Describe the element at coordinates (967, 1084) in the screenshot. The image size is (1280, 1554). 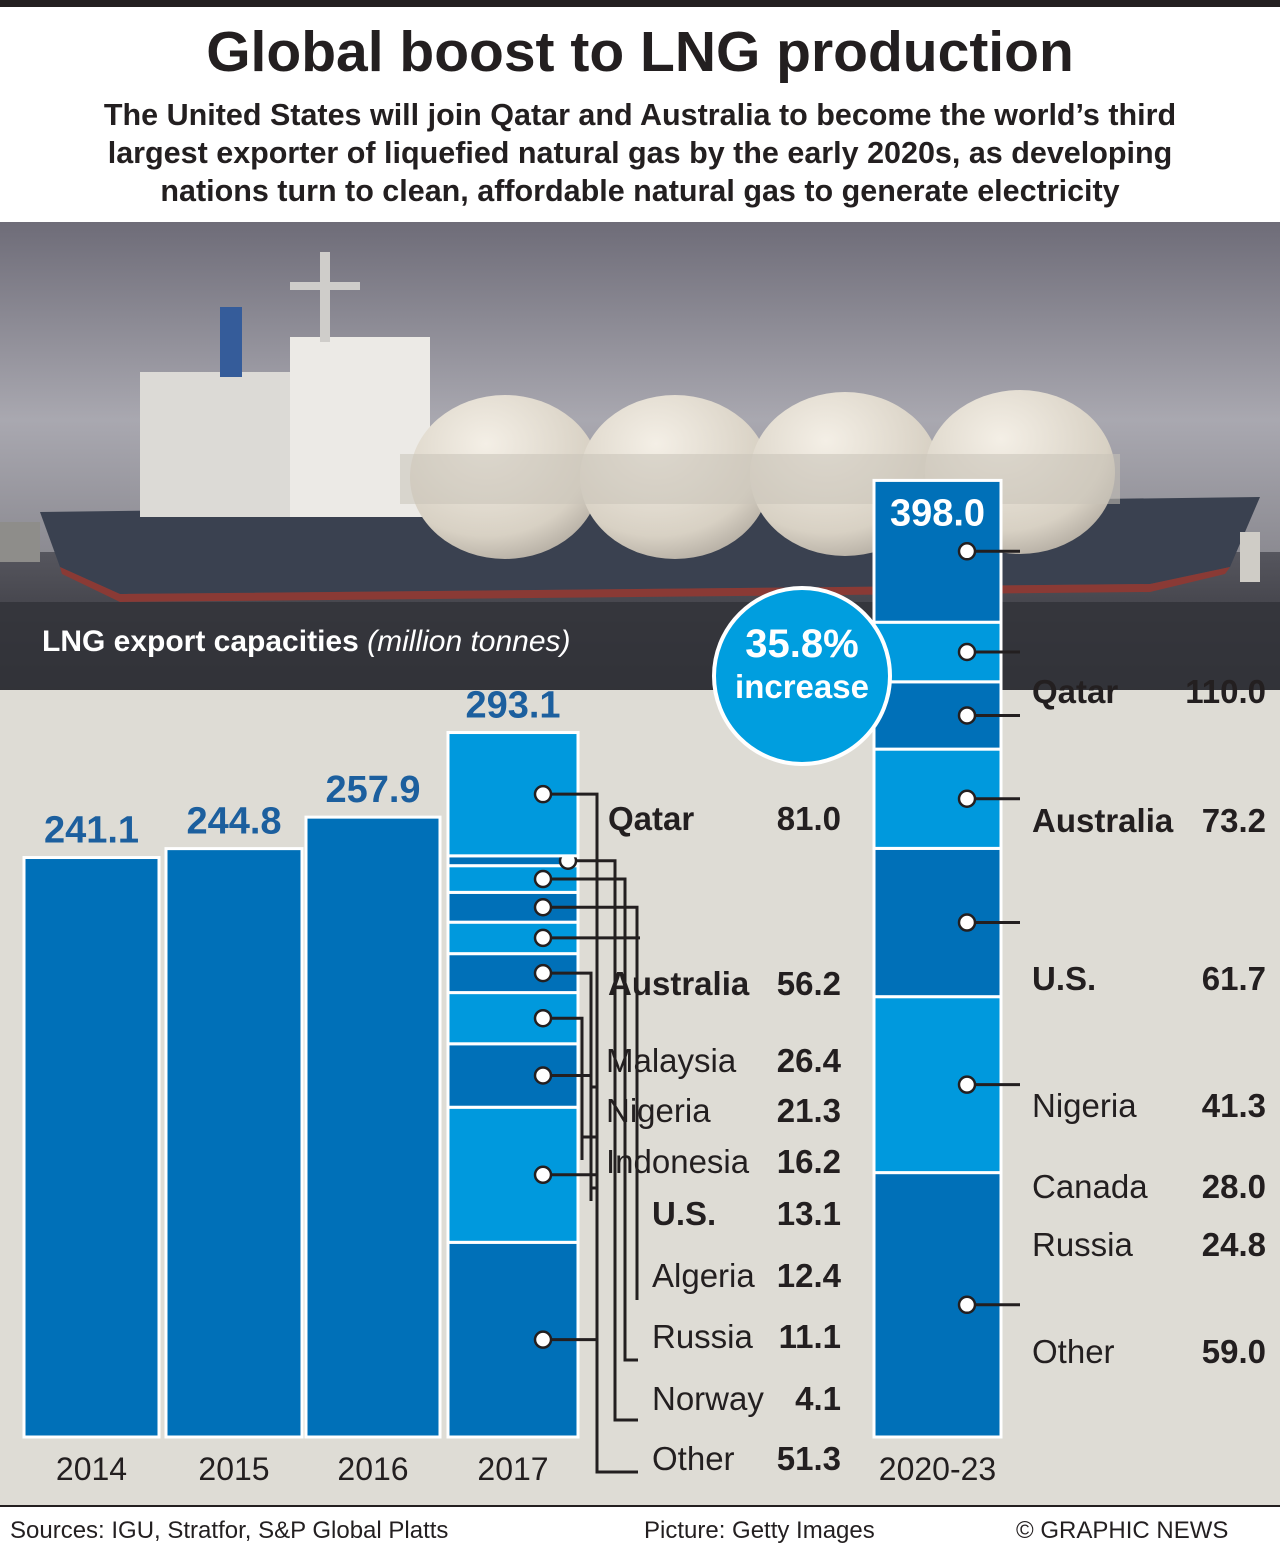
I see `leader-dot-2020-23-australia` at that location.